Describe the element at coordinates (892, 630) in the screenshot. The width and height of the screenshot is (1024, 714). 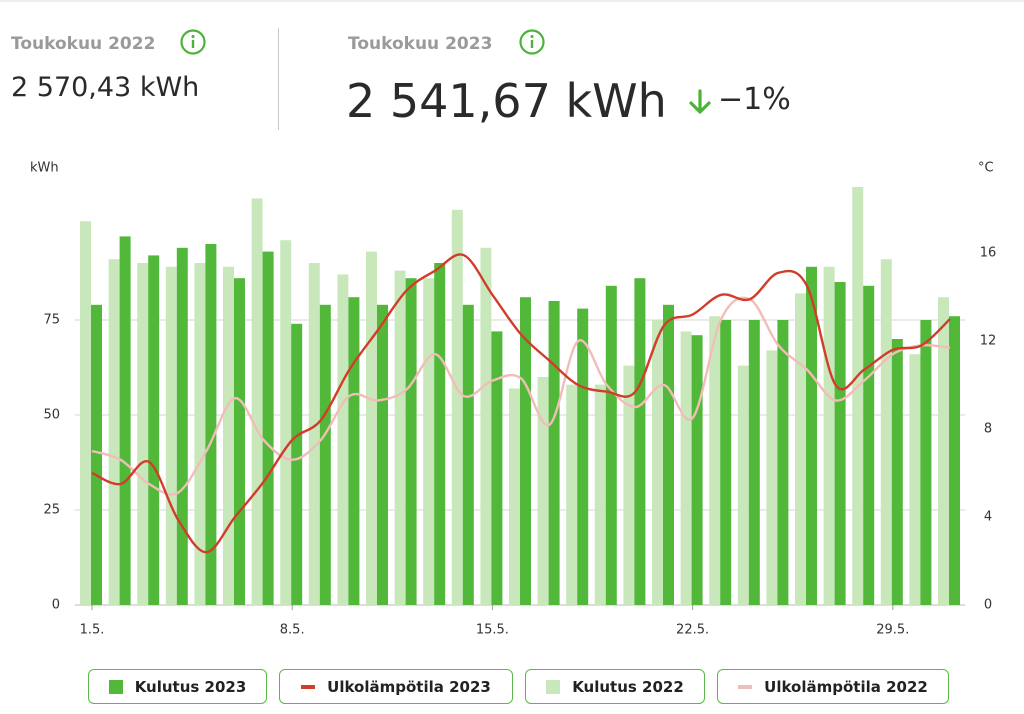
I see `x-tick-label: 29.5.` at that location.